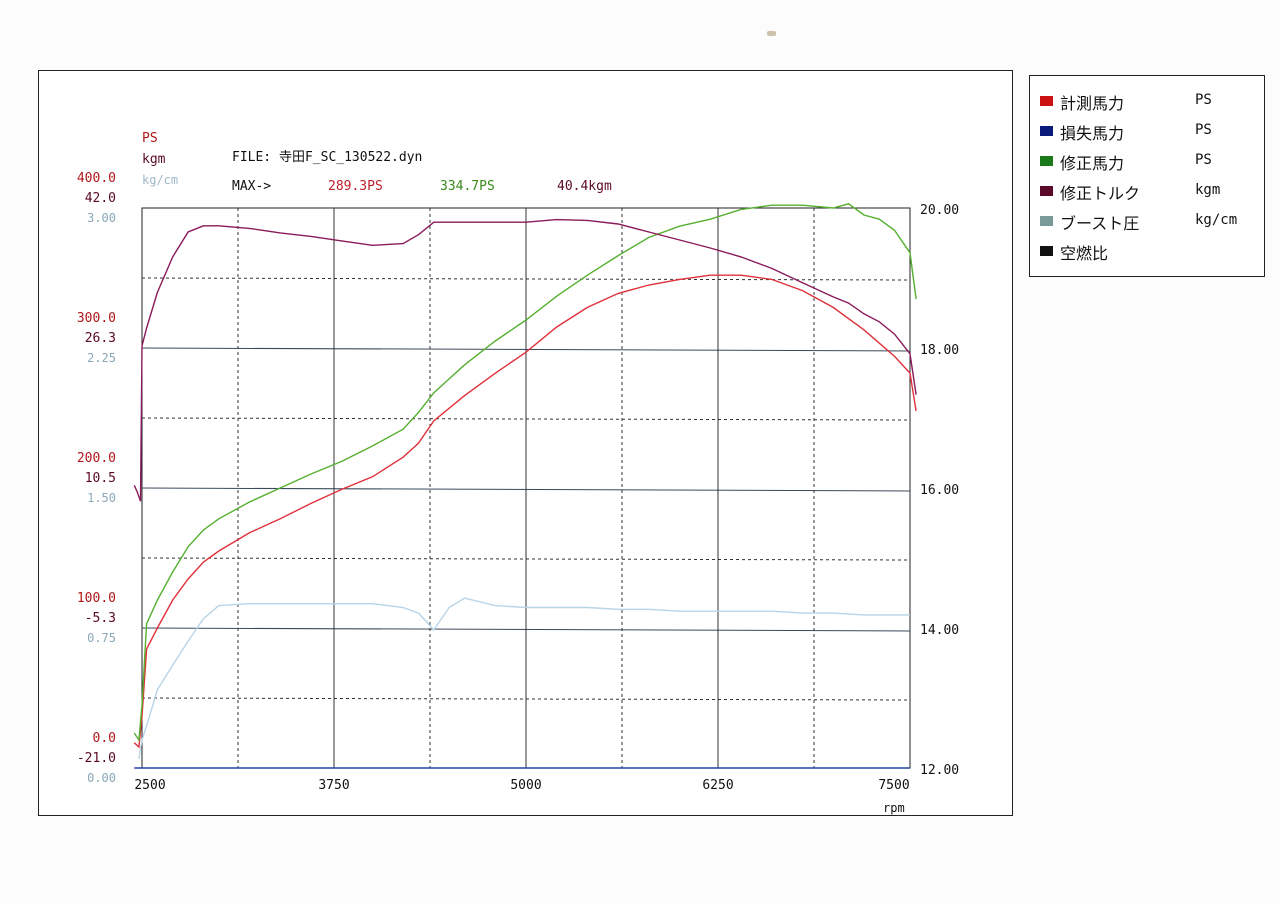 The image size is (1280, 904). I want to click on x-tick: 5000, so click(525, 785).